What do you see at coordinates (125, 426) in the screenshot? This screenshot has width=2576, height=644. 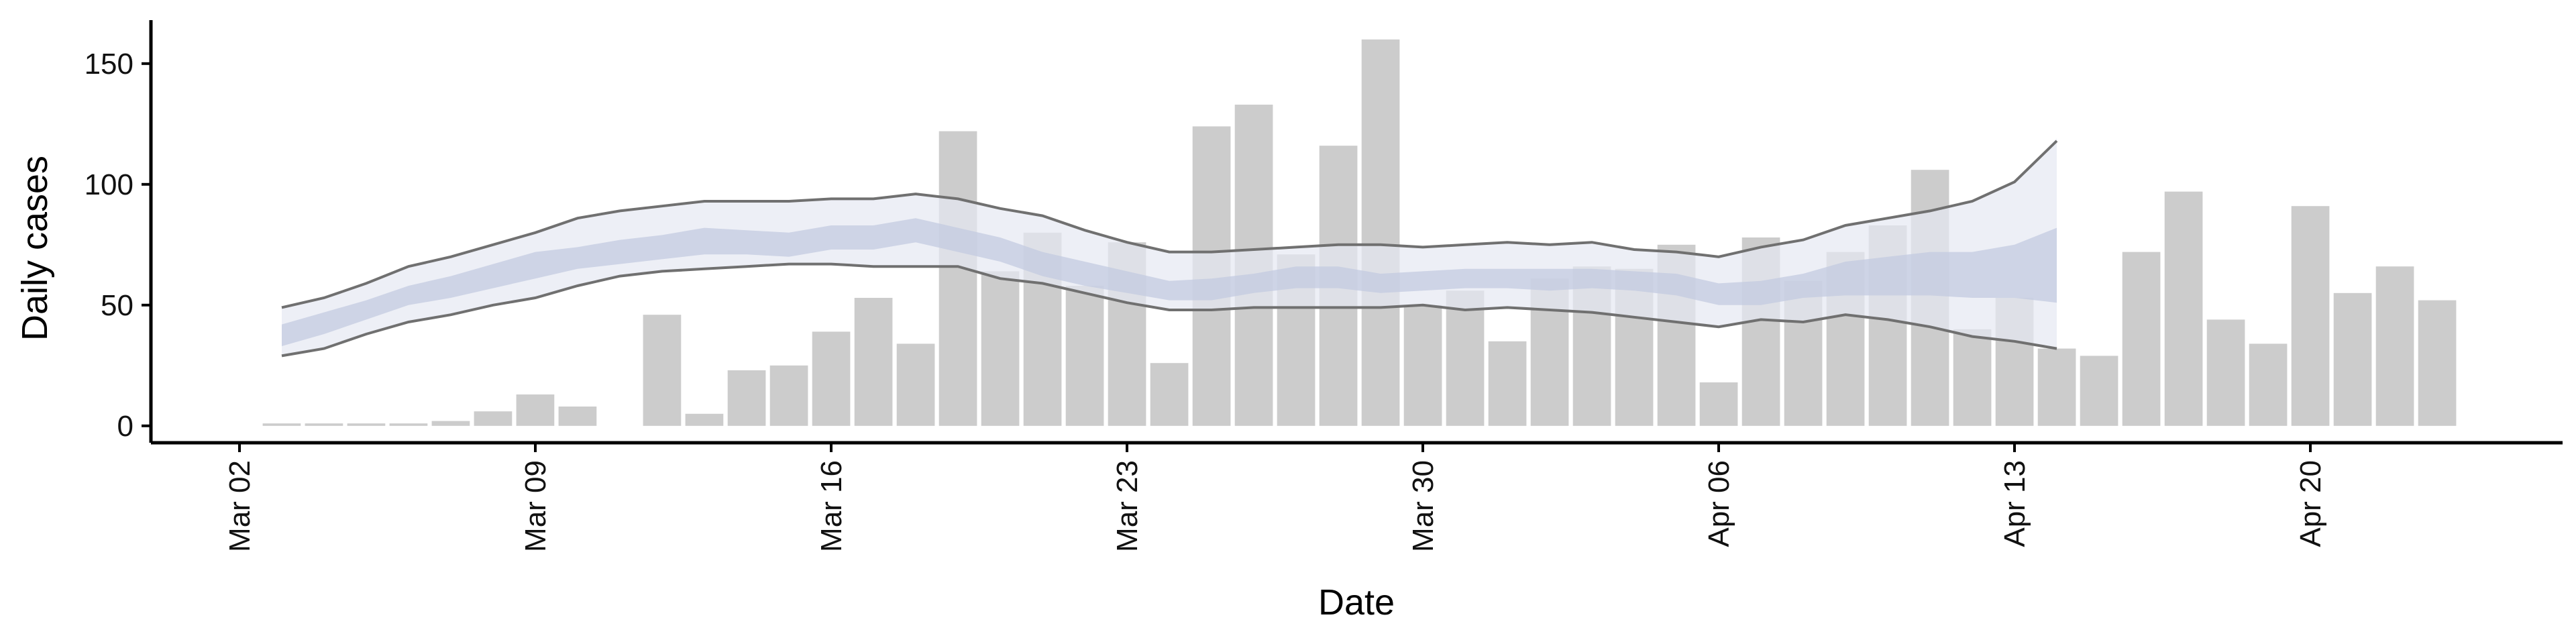 I see `y-tick-label: 0` at bounding box center [125, 426].